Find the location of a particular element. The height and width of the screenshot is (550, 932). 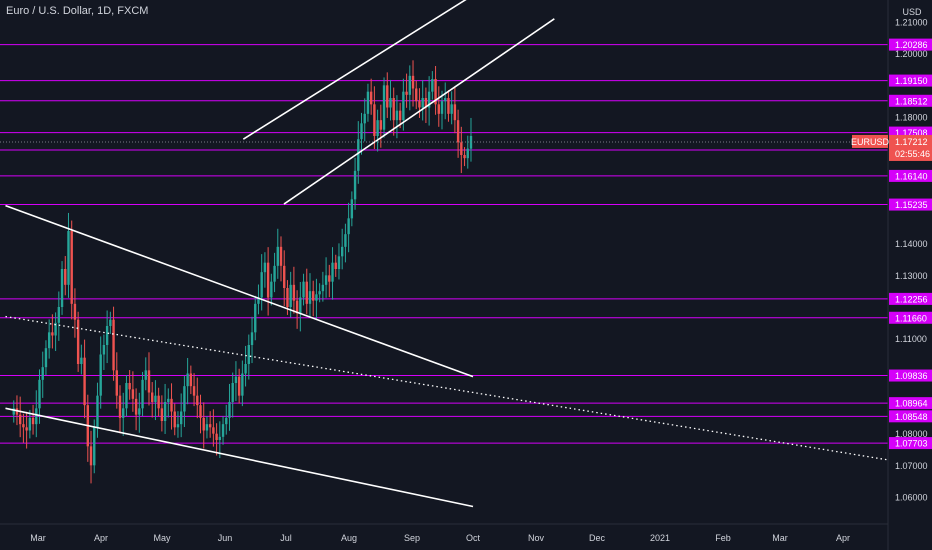

price-axis is located at coordinates (910, 275).